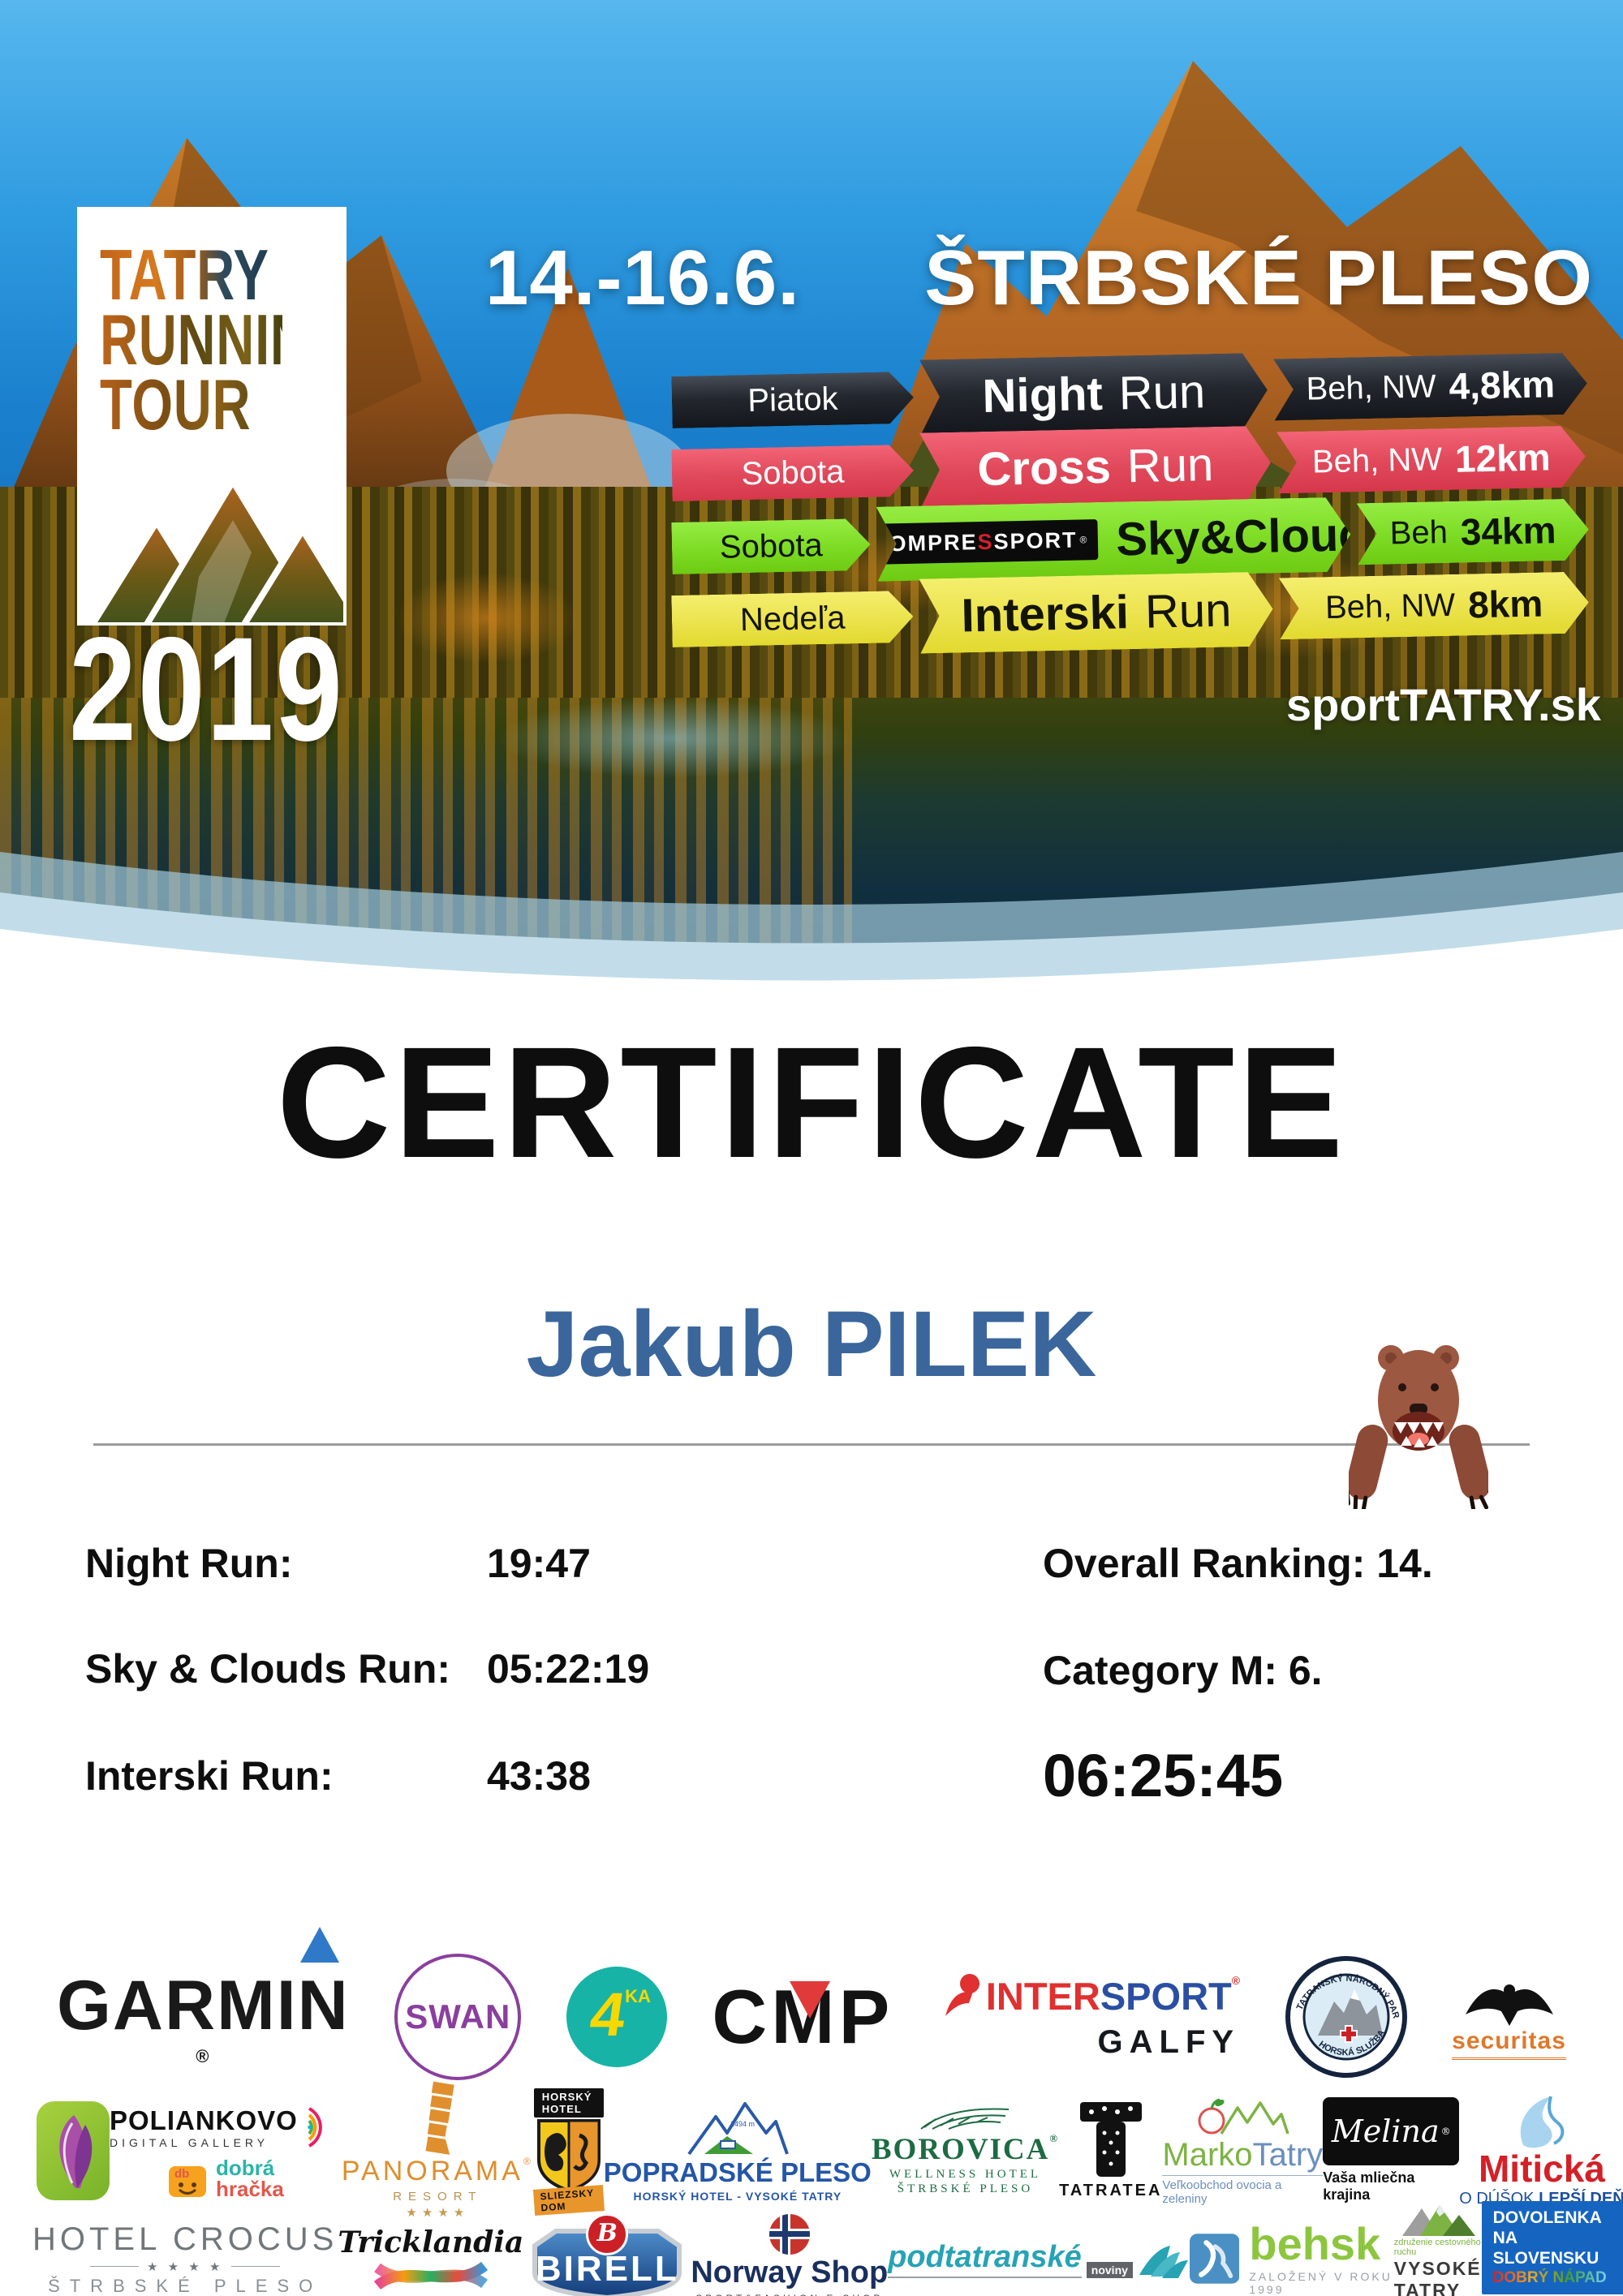  I want to click on marko-tatry-logo: MarkoTatry Veľkoobchod ovocia a zeleniny, so click(1243, 2150).